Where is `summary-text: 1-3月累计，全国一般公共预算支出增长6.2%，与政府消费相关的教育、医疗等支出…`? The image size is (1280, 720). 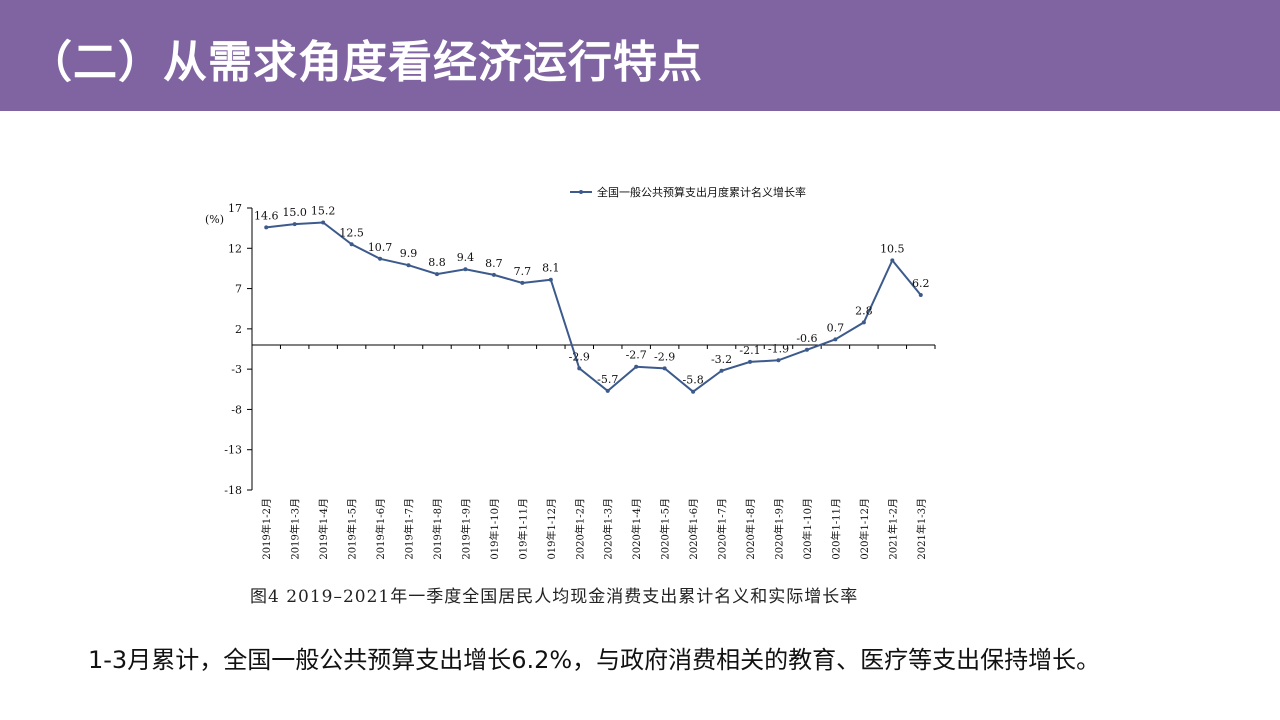 summary-text: 1-3月累计，全国一般公共预算支出增长6.2%，与政府消费相关的教育、医疗等支出… is located at coordinates (594, 660).